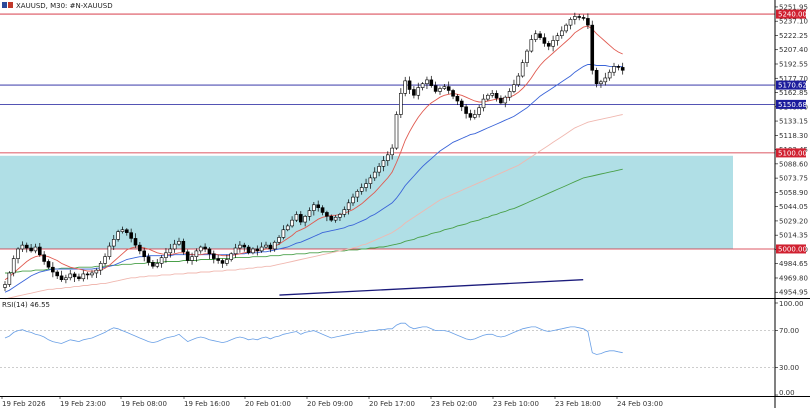  Describe the element at coordinates (144, 404) in the screenshot. I see `time-tick-label: 19 Feb 08:00` at that location.